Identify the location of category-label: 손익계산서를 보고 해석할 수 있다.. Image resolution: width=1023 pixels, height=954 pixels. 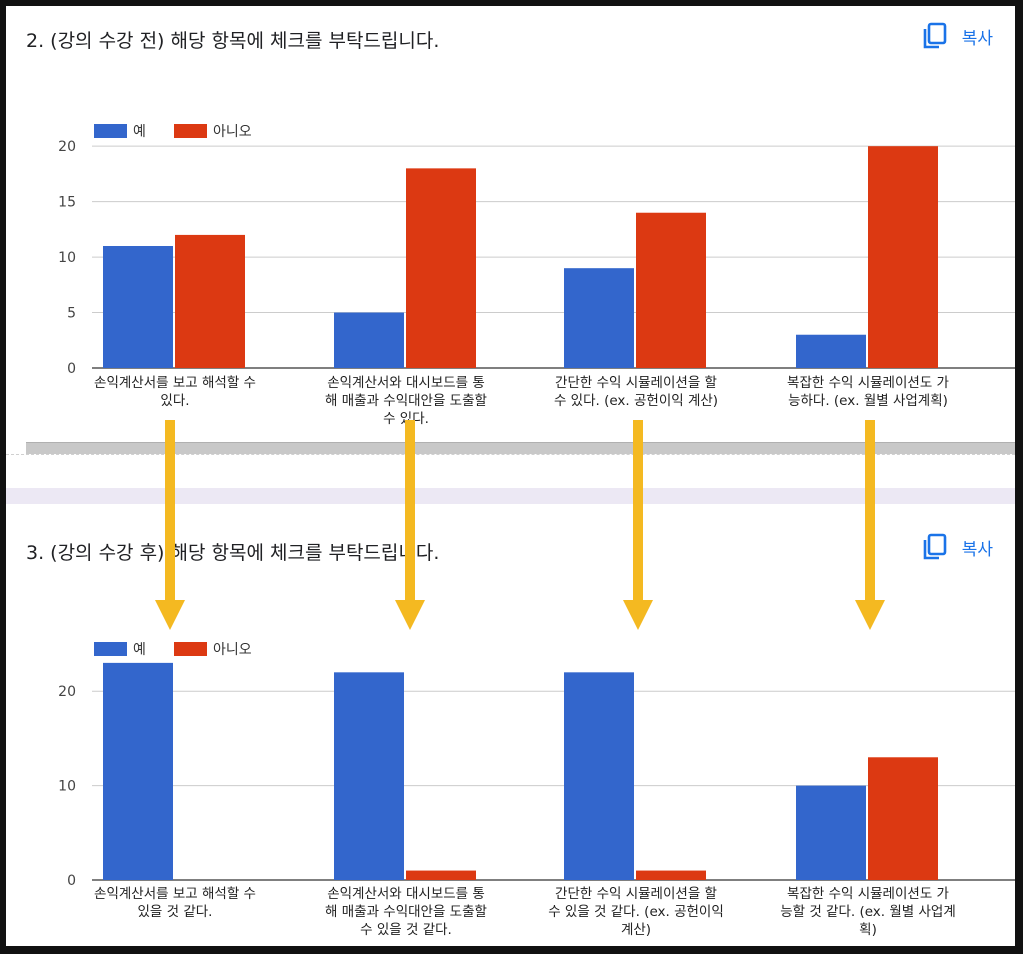
(175, 392).